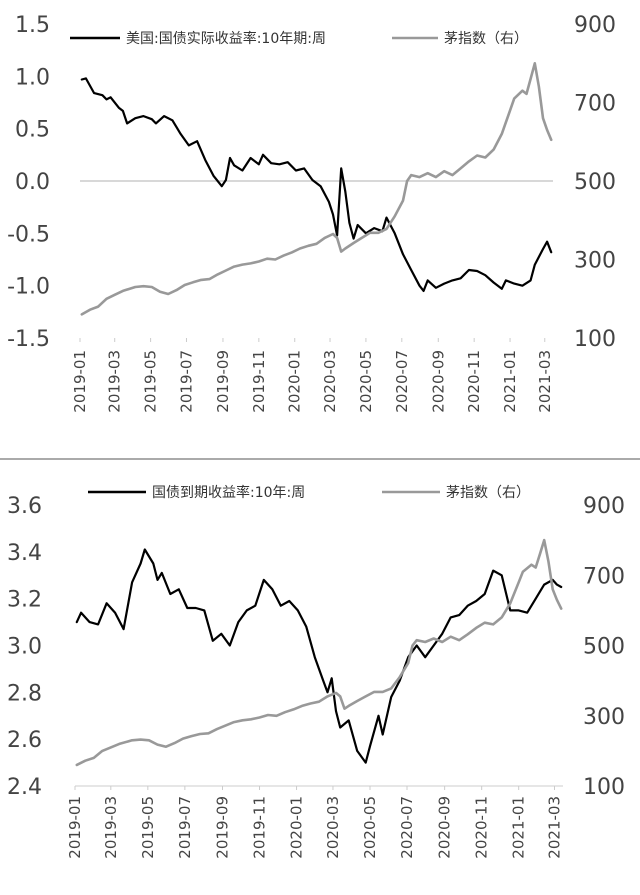 Image resolution: width=640 pixels, height=895 pixels. What do you see at coordinates (24, 506) in the screenshot?
I see `y-left-tick-label: 3.6` at bounding box center [24, 506].